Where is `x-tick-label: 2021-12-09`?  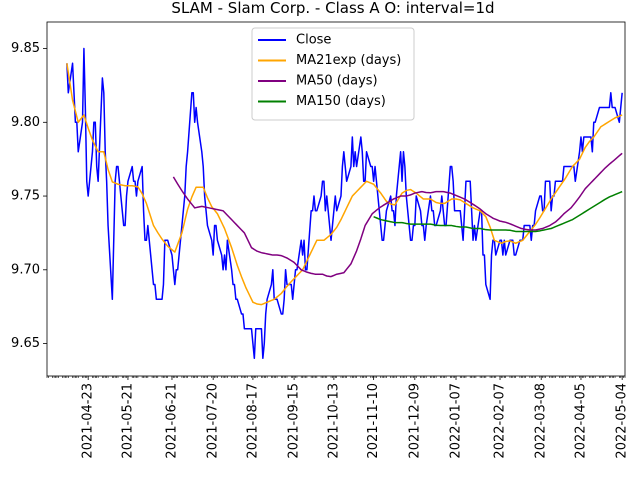
x-tick-label: 2021-12-09 is located at coordinates (414, 421).